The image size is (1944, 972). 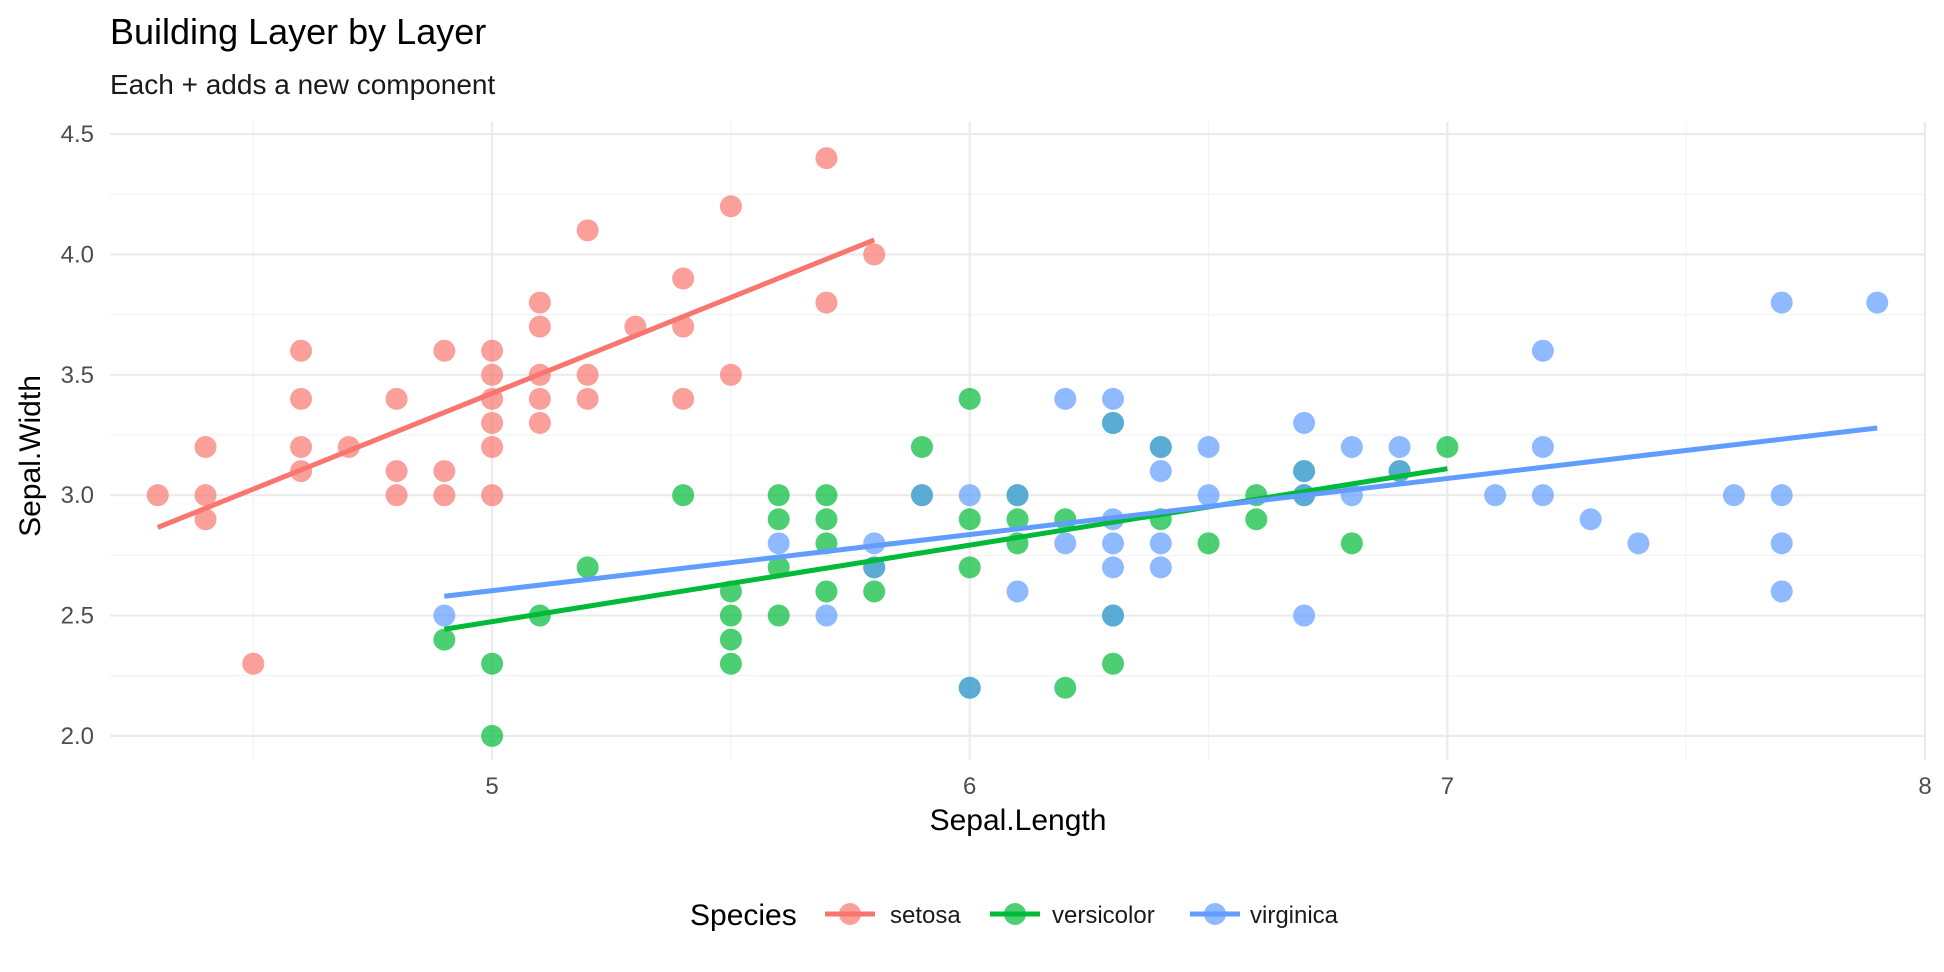 I want to click on legend-label: setosa, so click(x=925, y=915).